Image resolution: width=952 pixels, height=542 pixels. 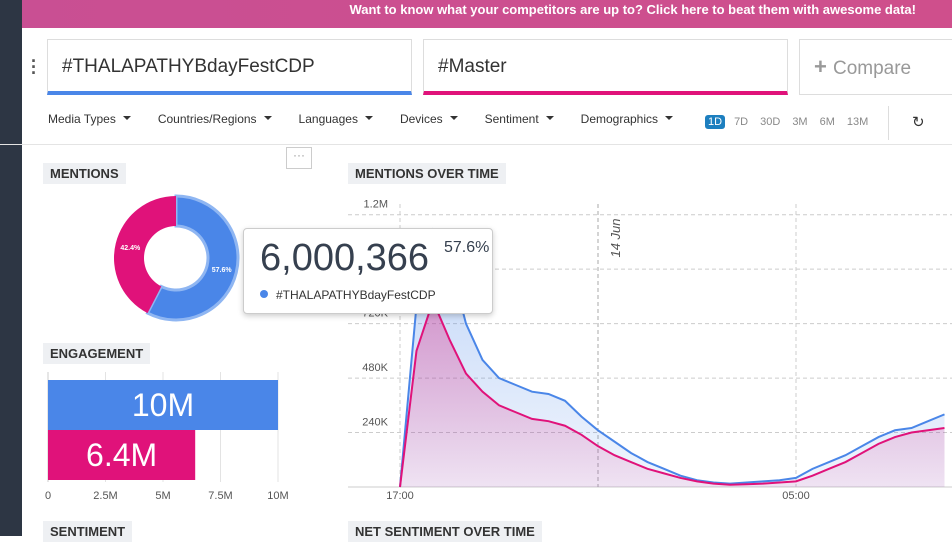 I want to click on x-tick-label: 2.5M, so click(x=105, y=496).